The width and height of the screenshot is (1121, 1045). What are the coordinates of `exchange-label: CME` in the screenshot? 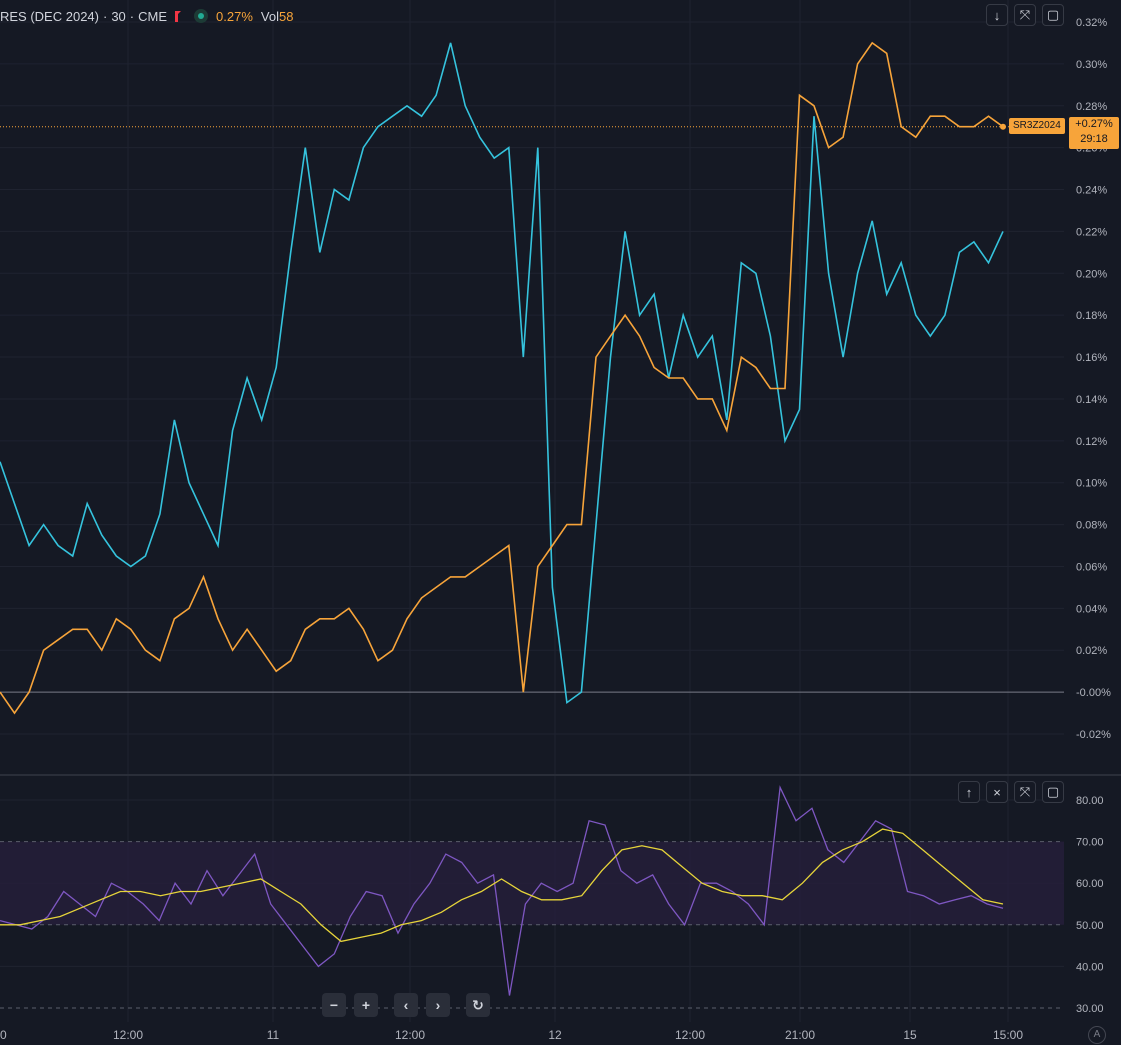 It's located at (153, 16).